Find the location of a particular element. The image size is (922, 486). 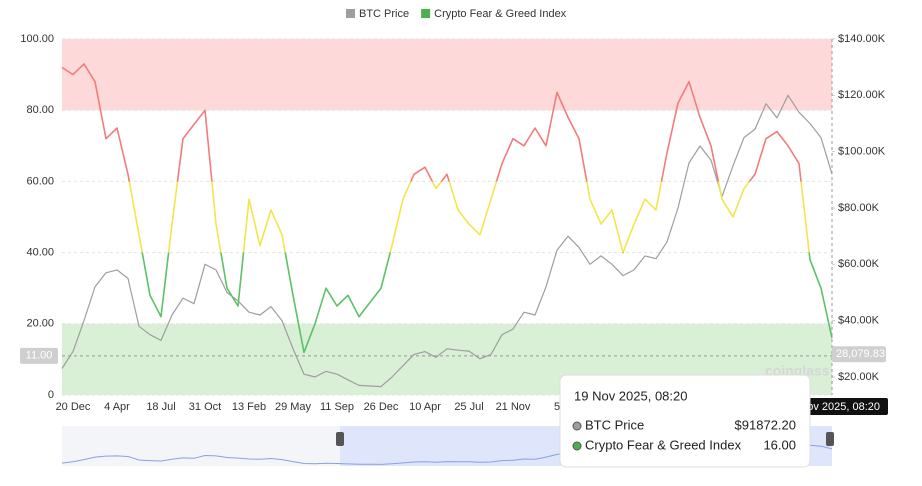

y-tick-label: 80.00 is located at coordinates (40, 110).